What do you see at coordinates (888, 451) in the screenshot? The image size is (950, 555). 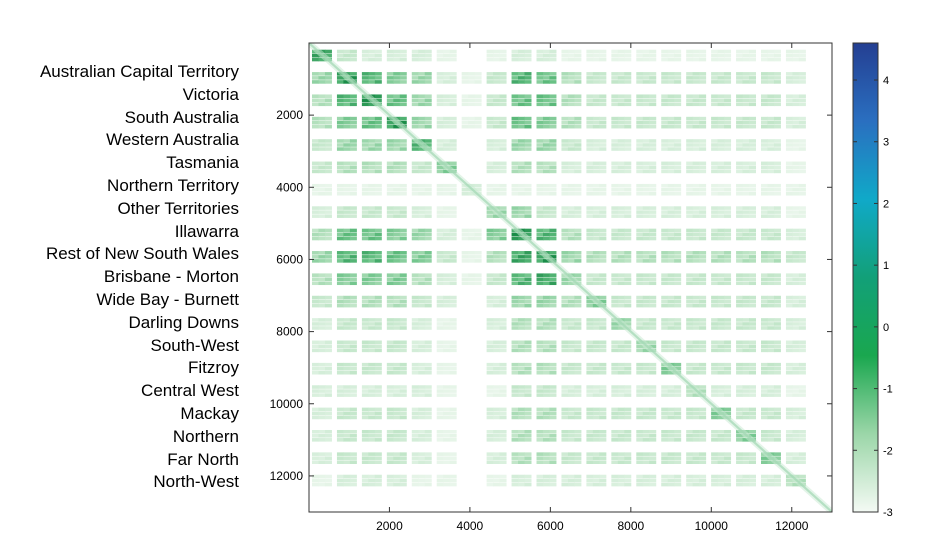 I see `colorbar-tick-label: -2` at bounding box center [888, 451].